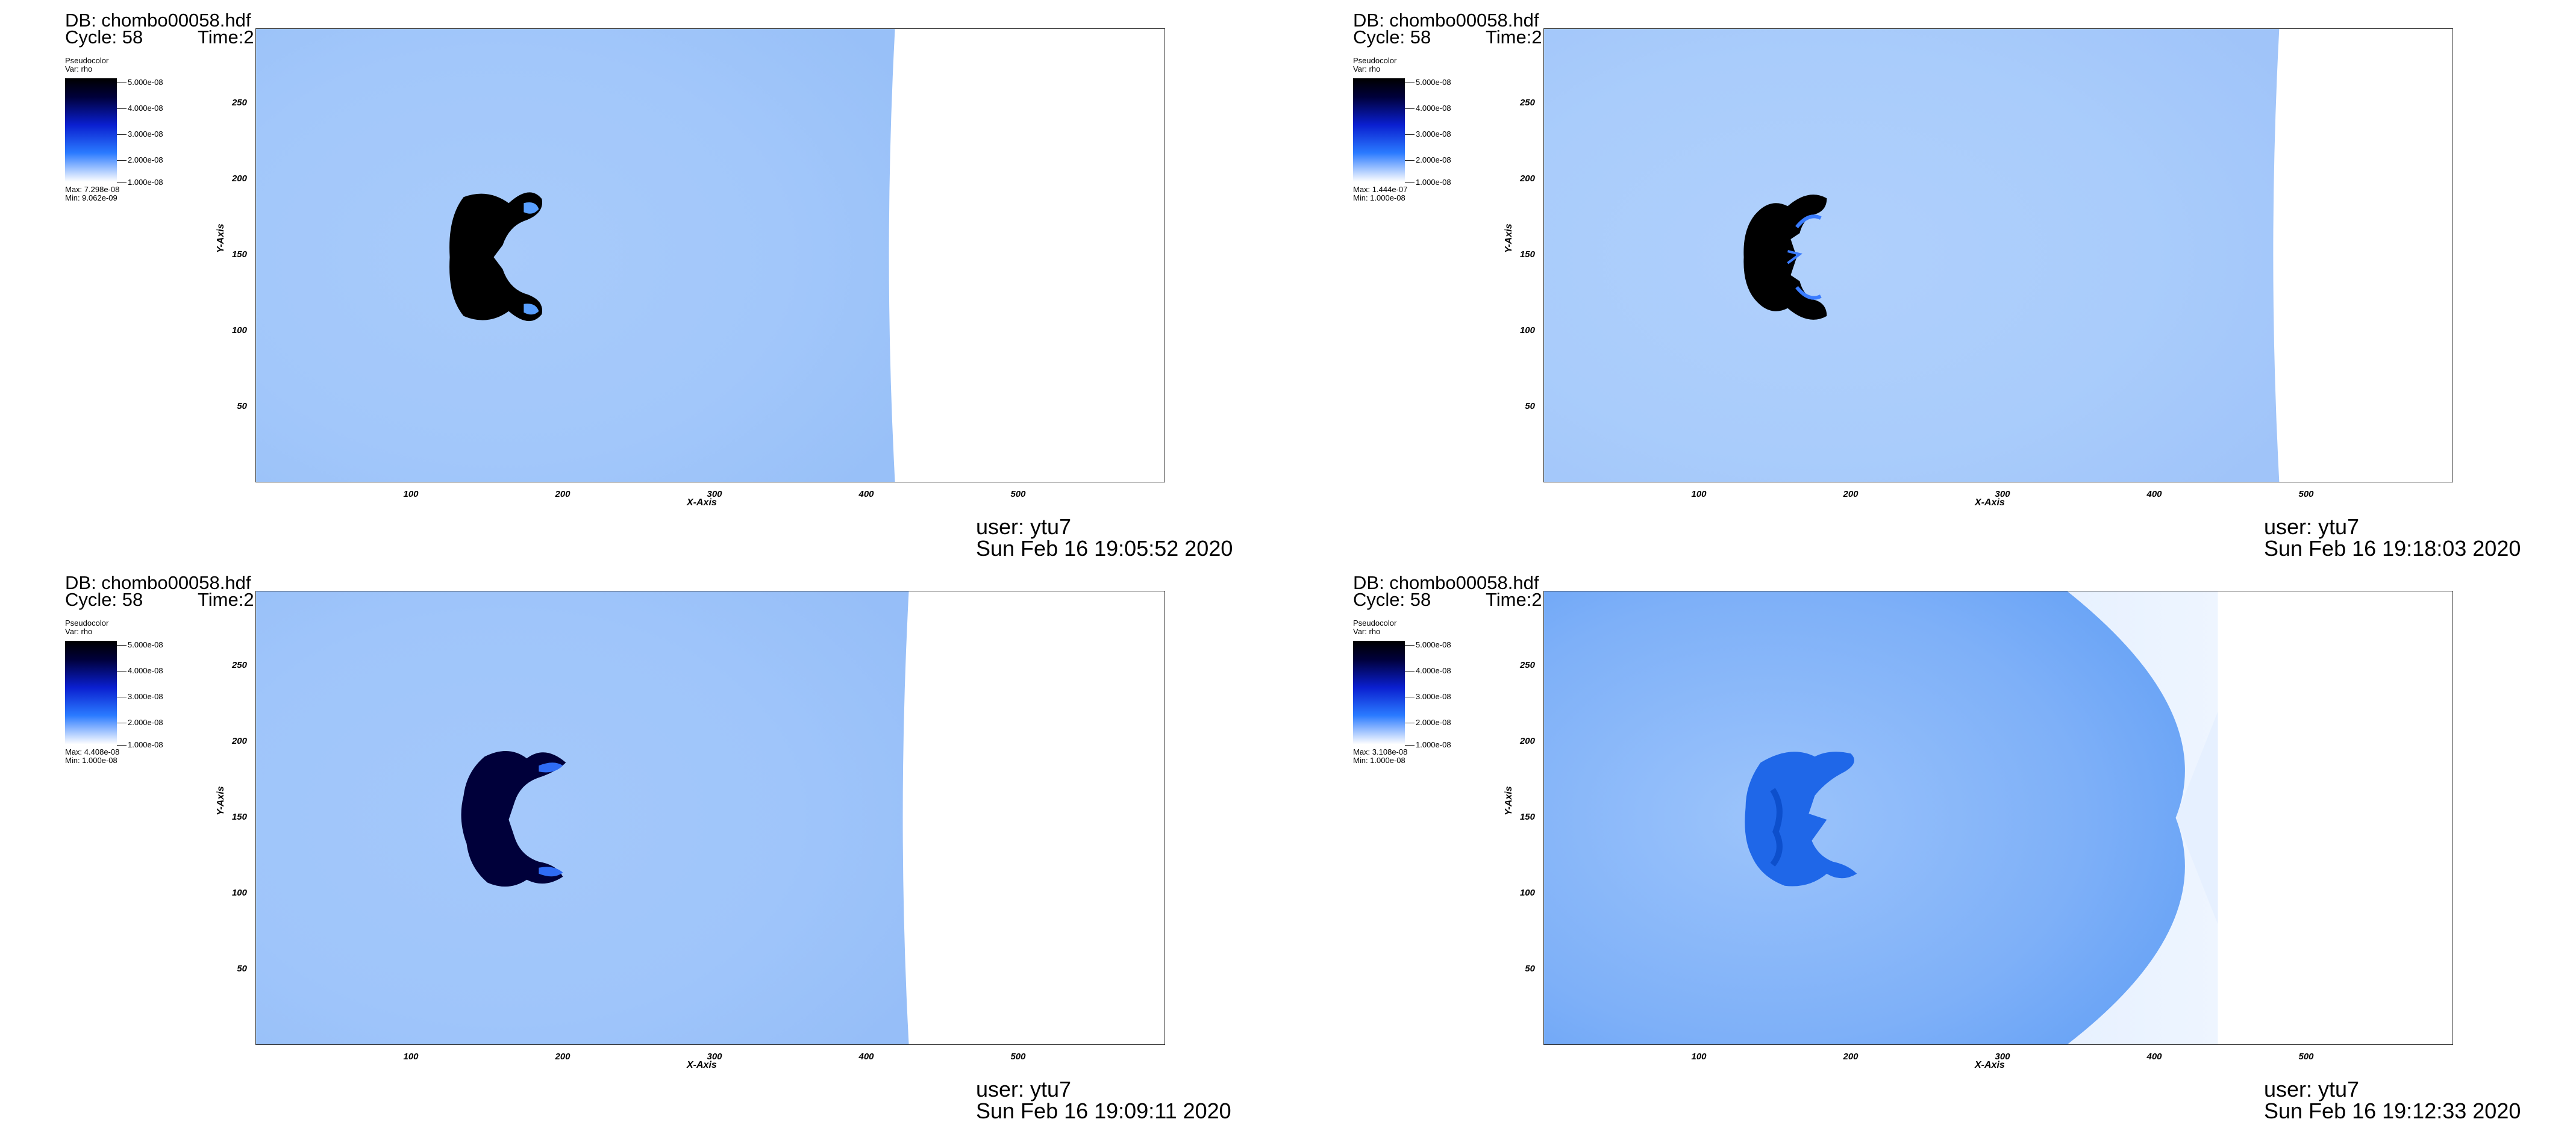 The height and width of the screenshot is (1125, 2576). I want to click on legend-min: Min: 9.062e-09, so click(91, 197).